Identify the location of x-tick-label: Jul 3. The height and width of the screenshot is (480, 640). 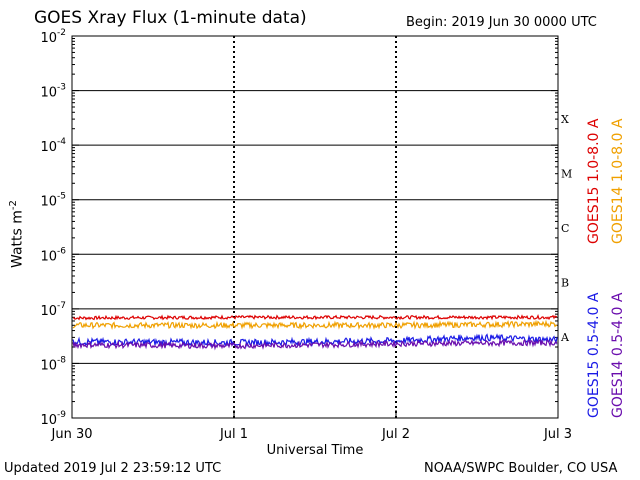
(557, 434).